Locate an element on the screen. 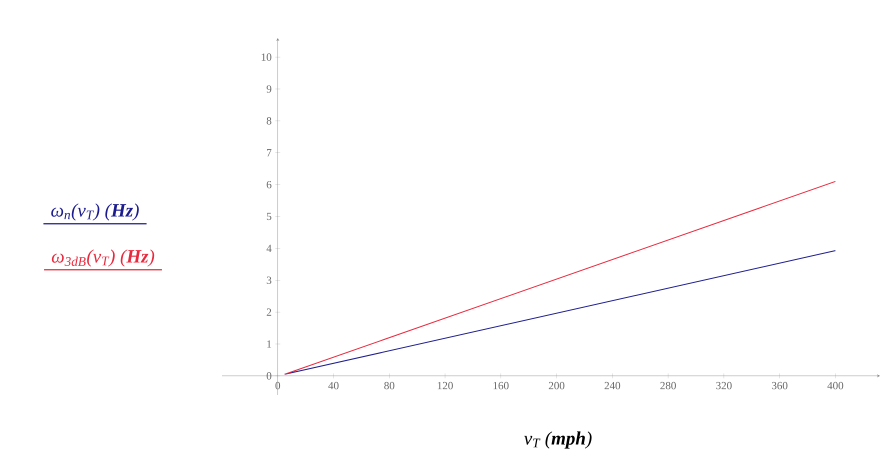  x-tick-label: 40 is located at coordinates (333, 386).